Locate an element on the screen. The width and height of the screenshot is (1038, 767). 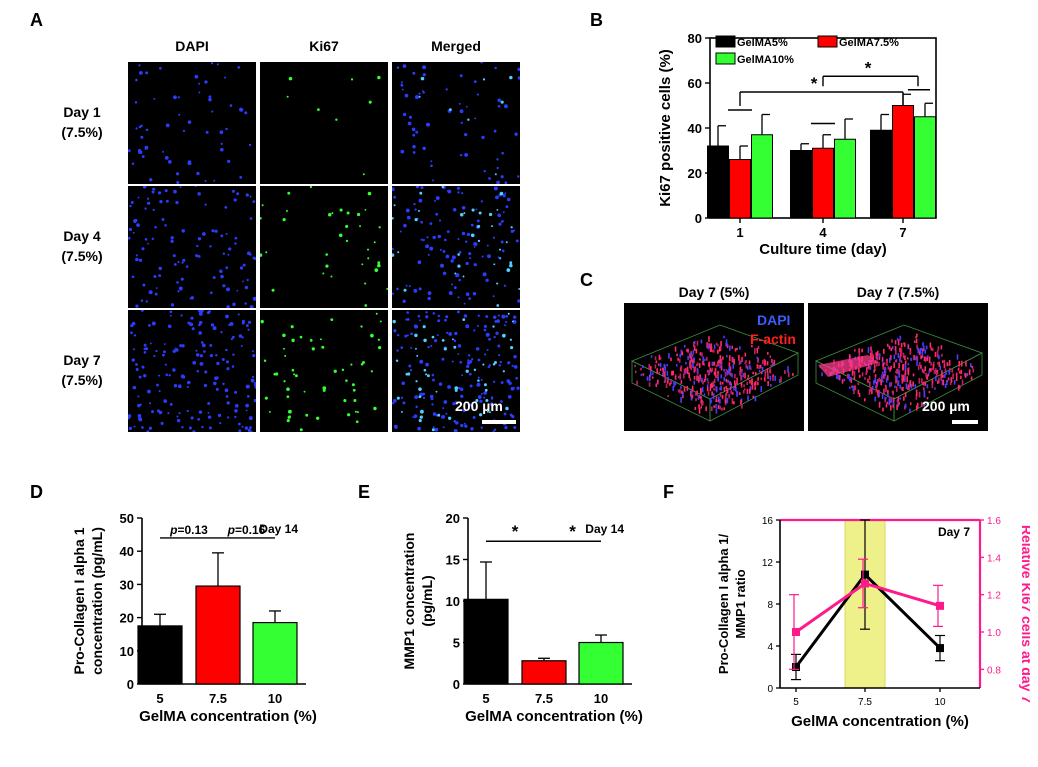
y-tick-label: 0 is located at coordinates (130, 684).